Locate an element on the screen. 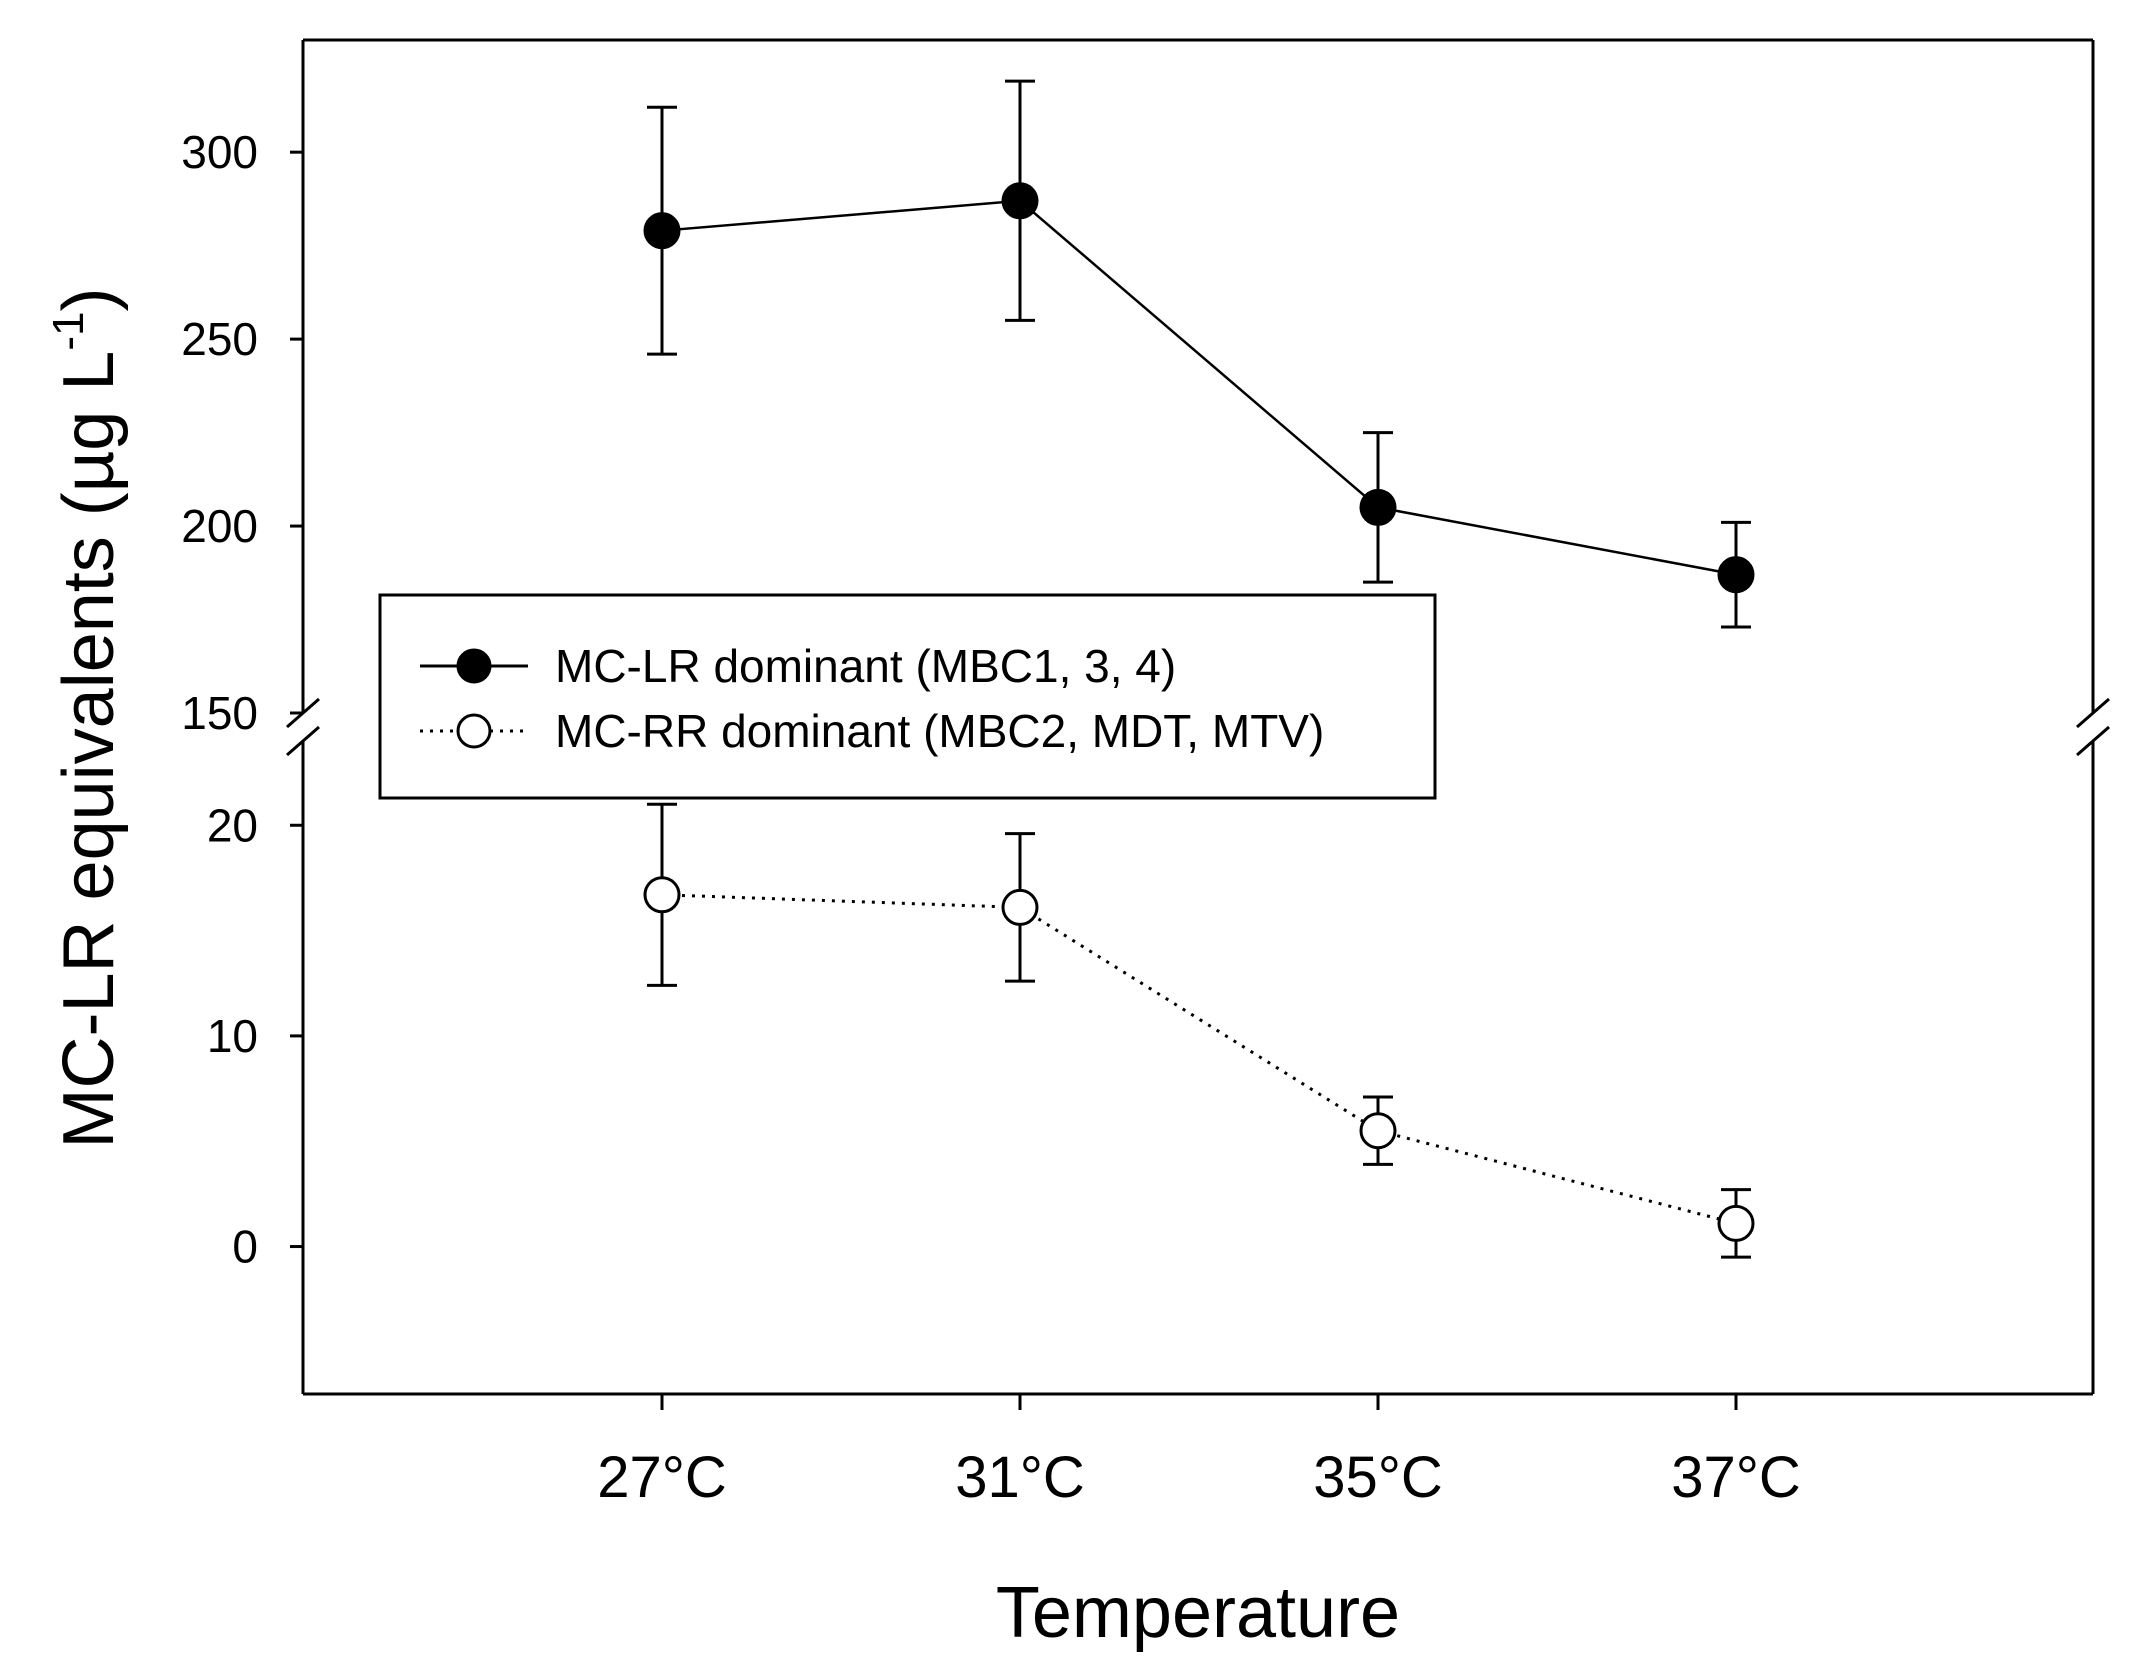  x-tick-label-2: 35°C is located at coordinates (1378, 1477).